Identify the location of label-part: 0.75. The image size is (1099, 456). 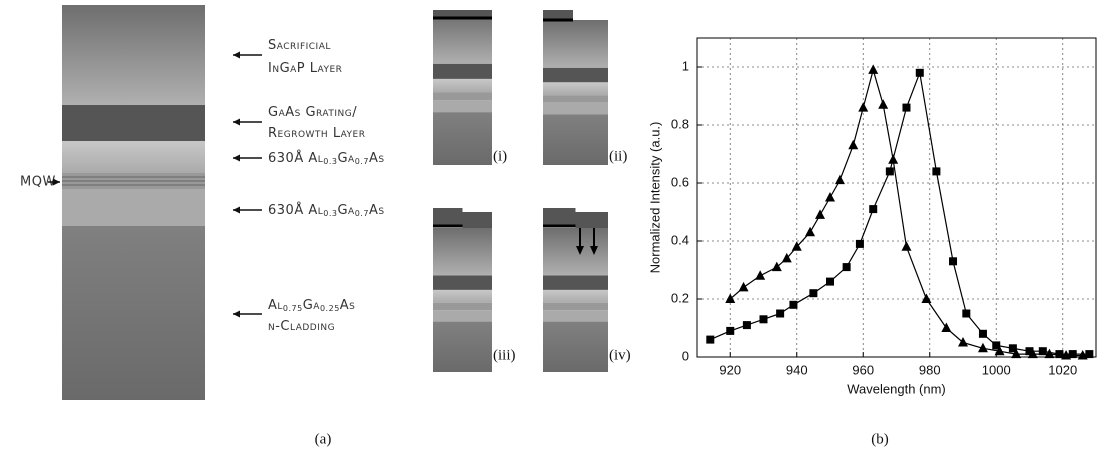
(293, 308).